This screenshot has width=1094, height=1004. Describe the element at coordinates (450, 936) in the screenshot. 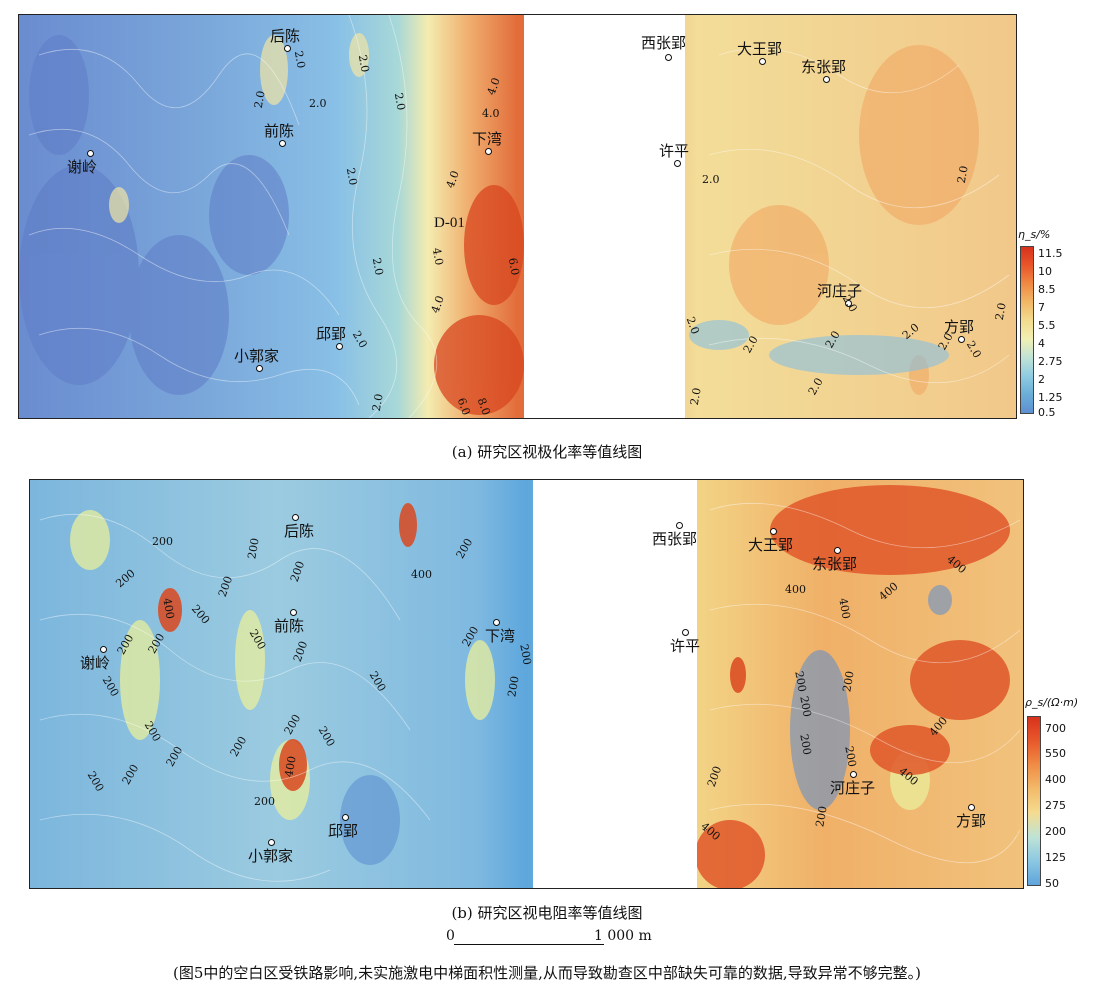

I see `scale-start: 0` at that location.